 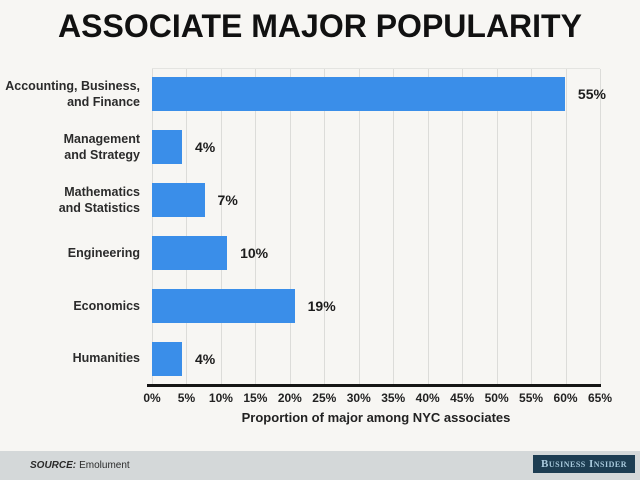 What do you see at coordinates (320, 26) in the screenshot?
I see `chart-title: ASSOCIATE MAJOR POPULARITY` at bounding box center [320, 26].